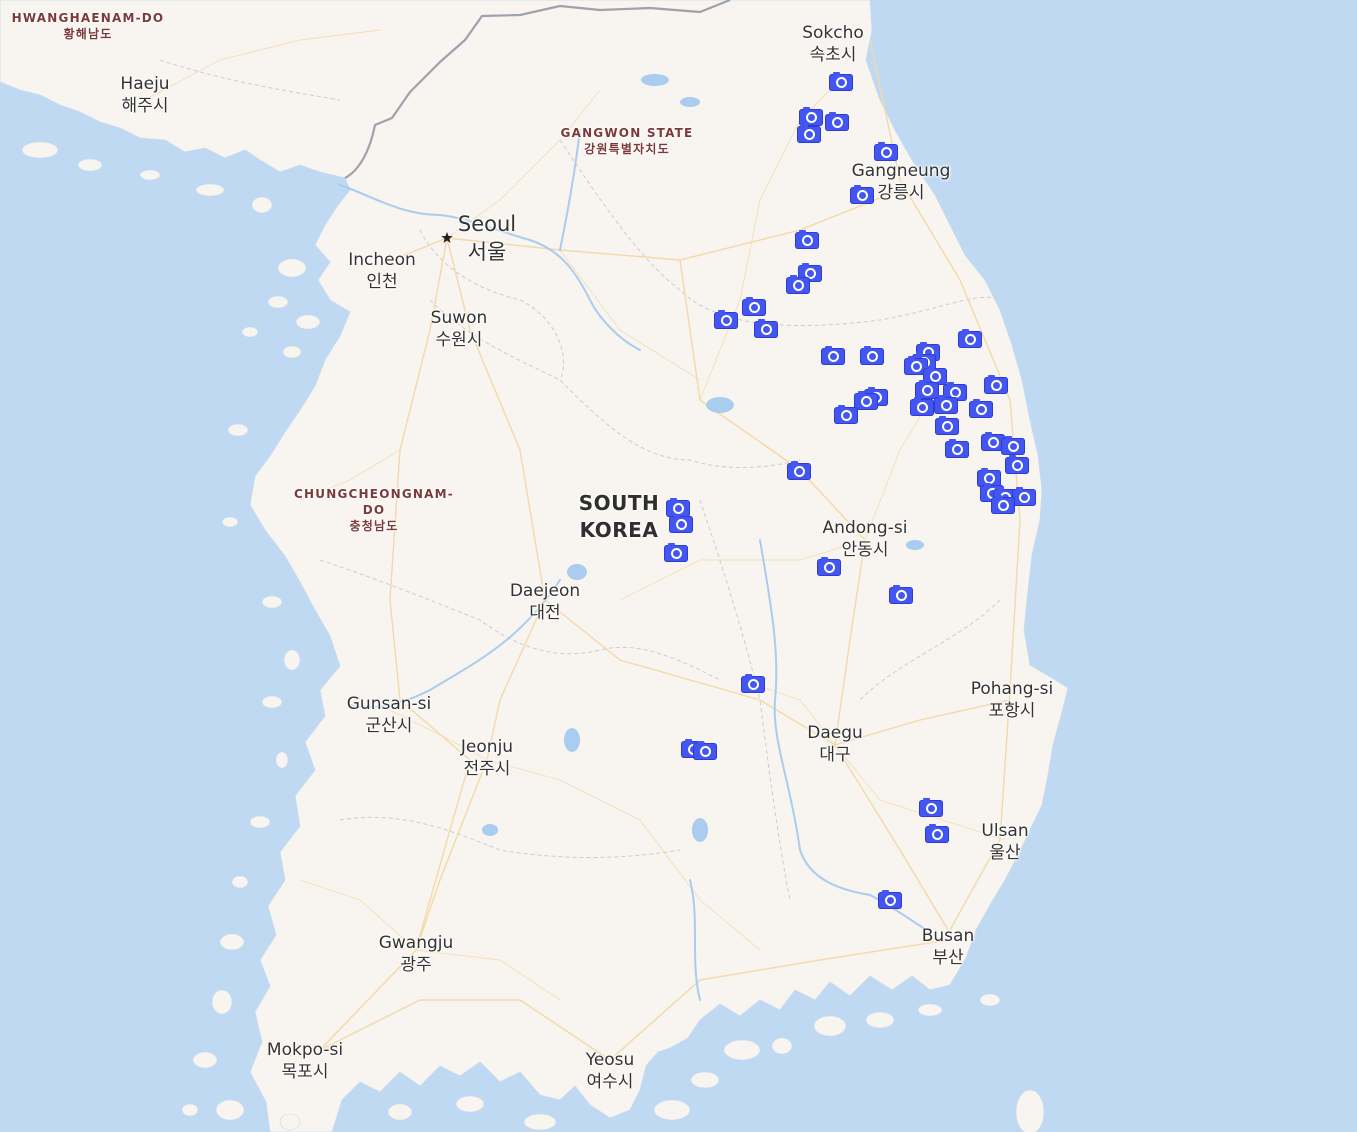 The image size is (1357, 1132). Describe the element at coordinates (833, 33) in the screenshot. I see `city-name-en: Sokcho` at that location.